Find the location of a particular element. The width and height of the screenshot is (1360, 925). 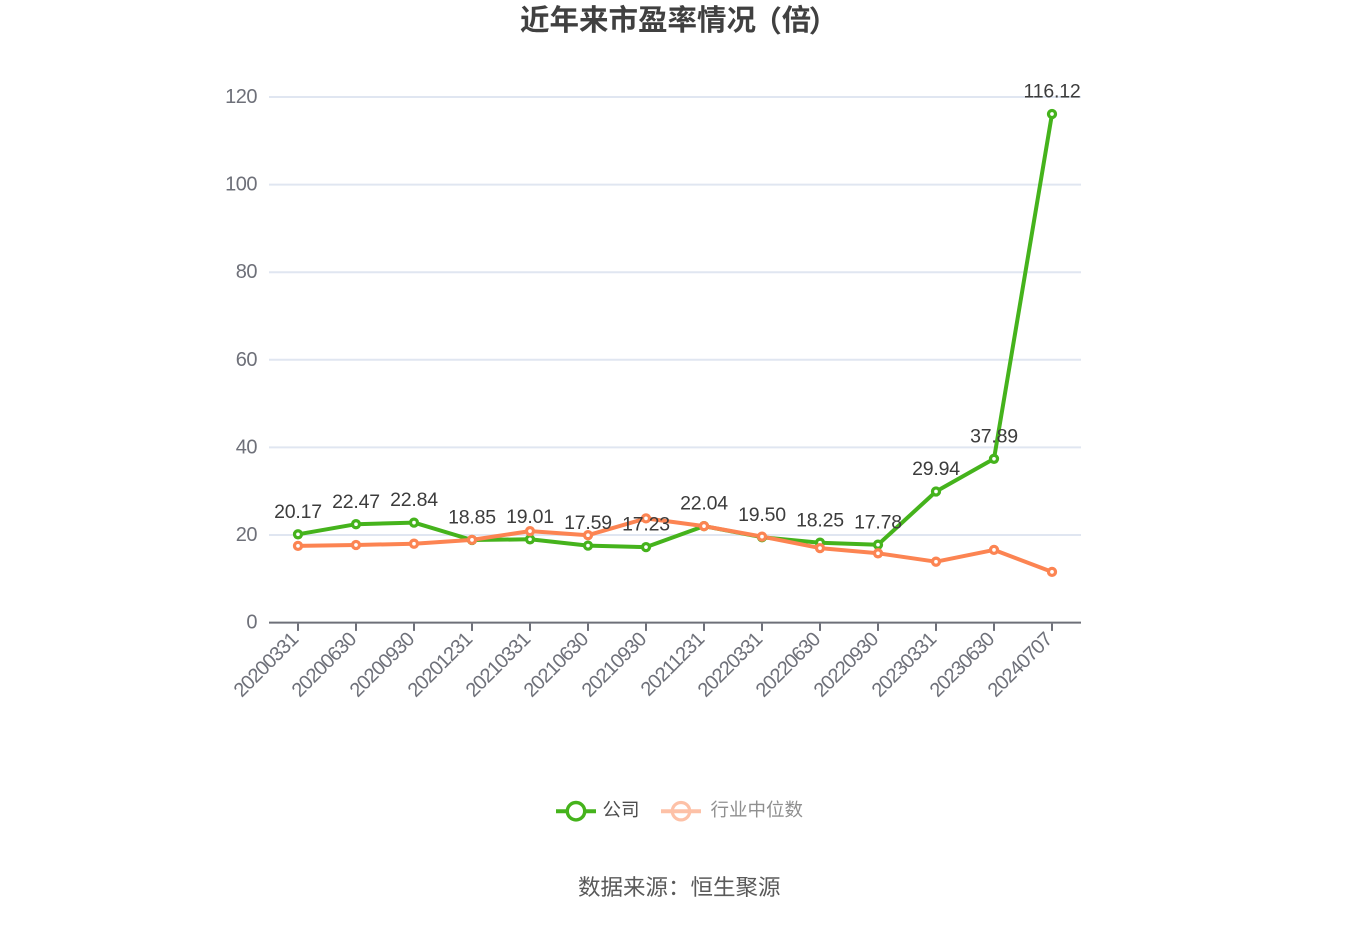

svg-text: 17.23 is located at coordinates (646, 525).